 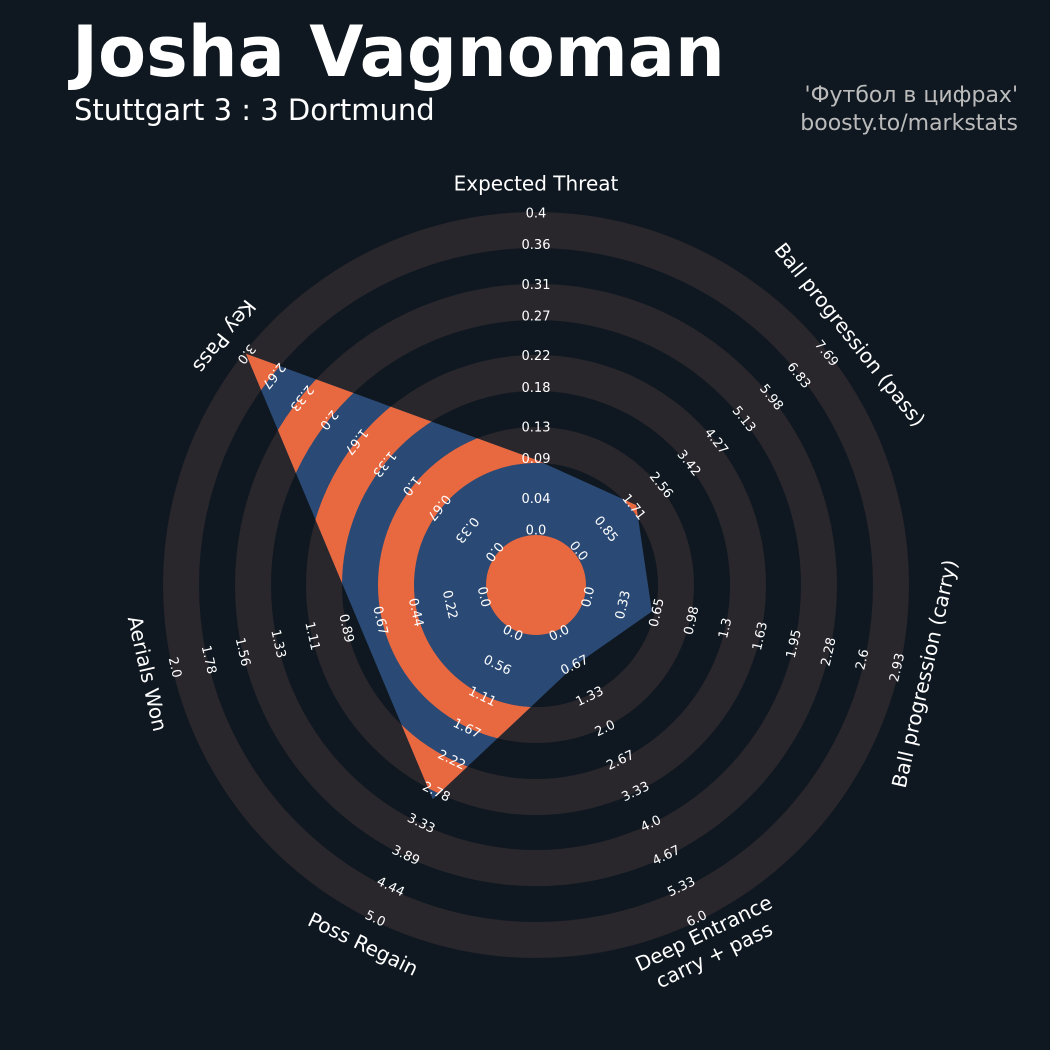 What do you see at coordinates (396, 52) in the screenshot?
I see `chart-title: Josha Vagnoman` at bounding box center [396, 52].